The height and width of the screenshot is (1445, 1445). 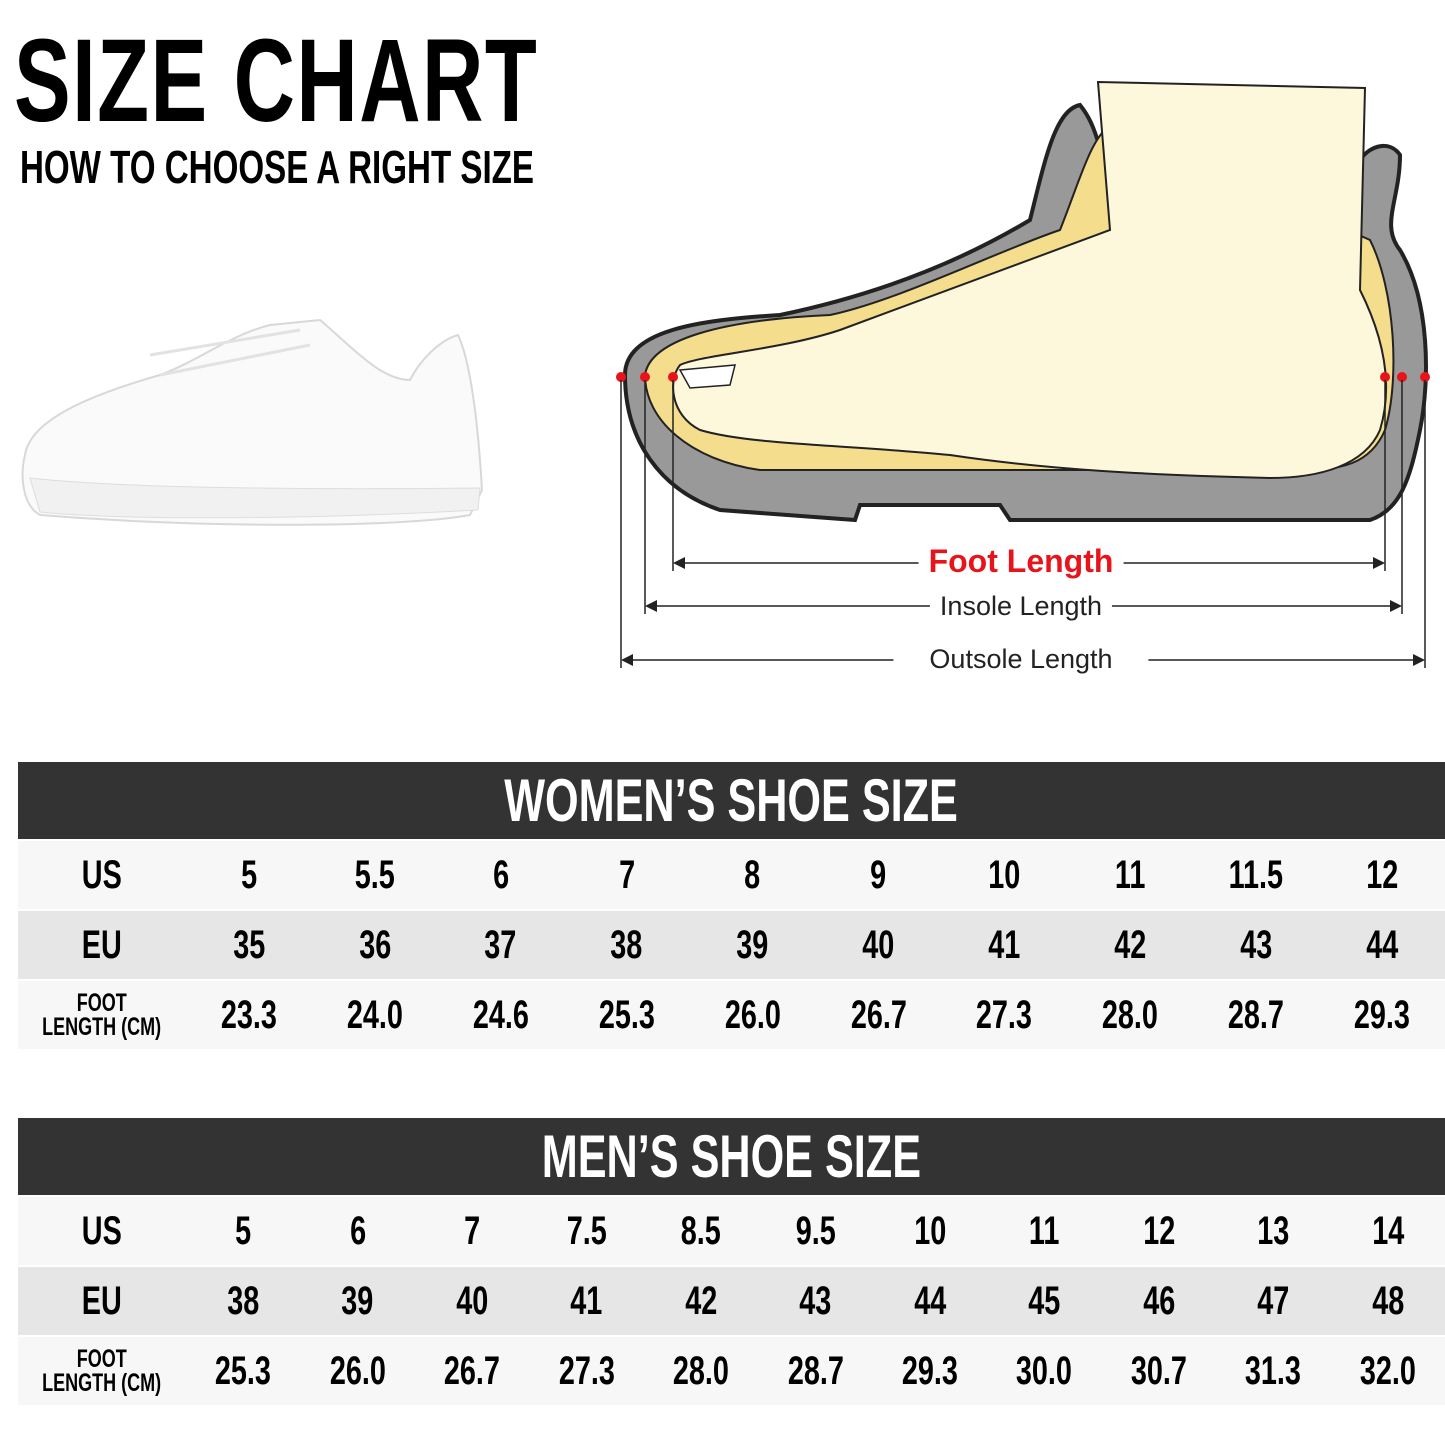 What do you see at coordinates (1387, 1230) in the screenshot?
I see `table-cell: 14` at bounding box center [1387, 1230].